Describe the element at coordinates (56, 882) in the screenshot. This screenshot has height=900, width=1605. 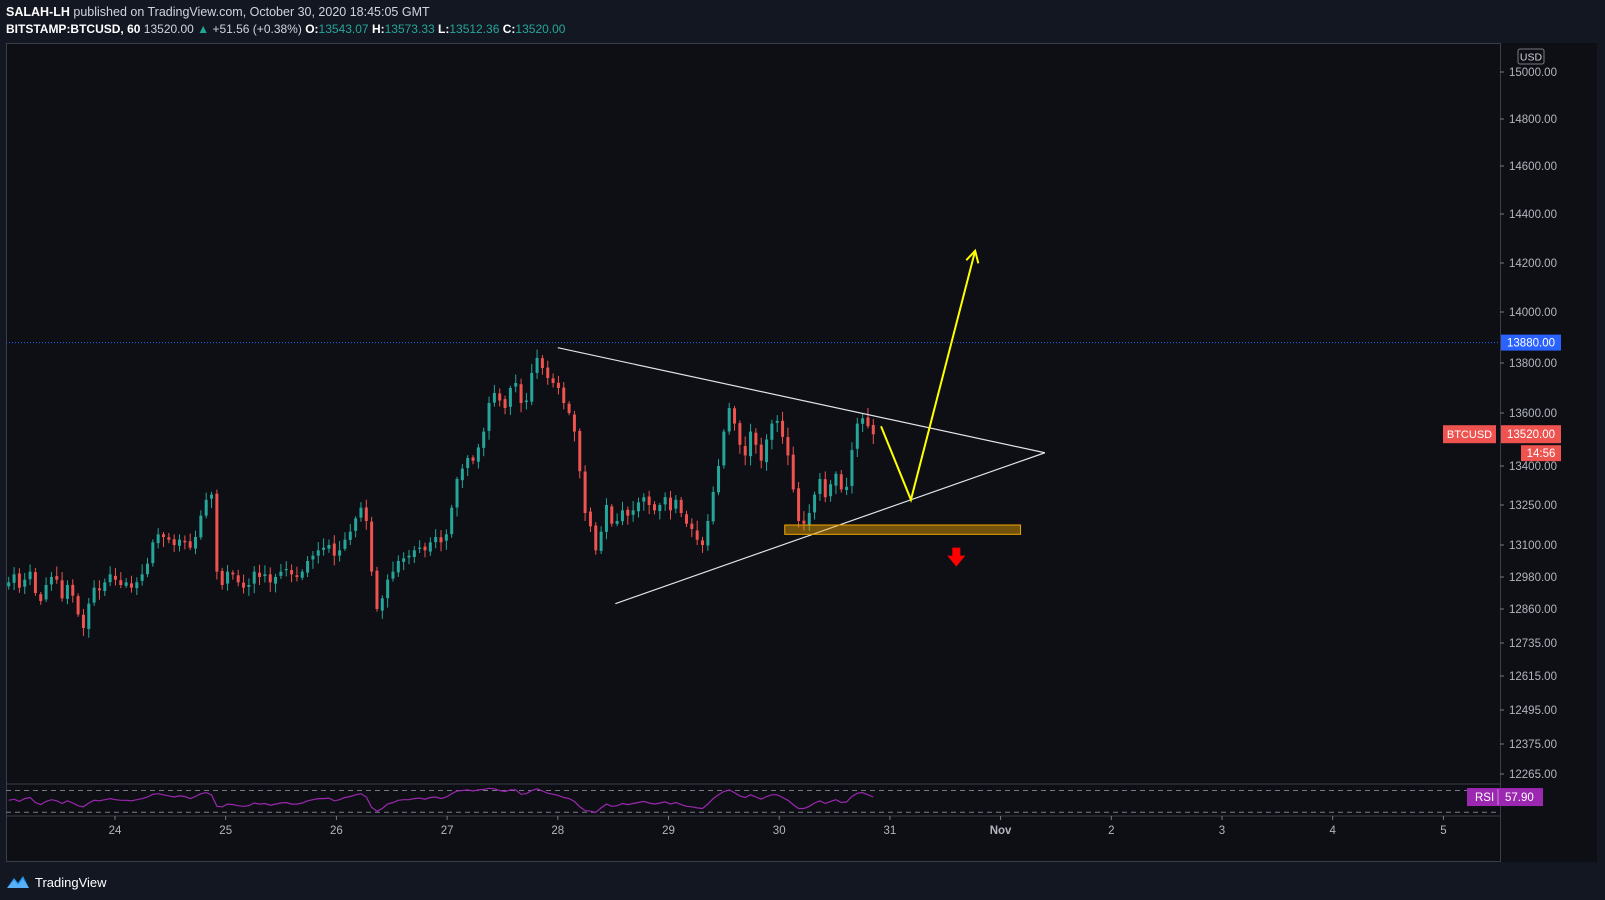
I see `tradingview-logo: TradingView` at that location.